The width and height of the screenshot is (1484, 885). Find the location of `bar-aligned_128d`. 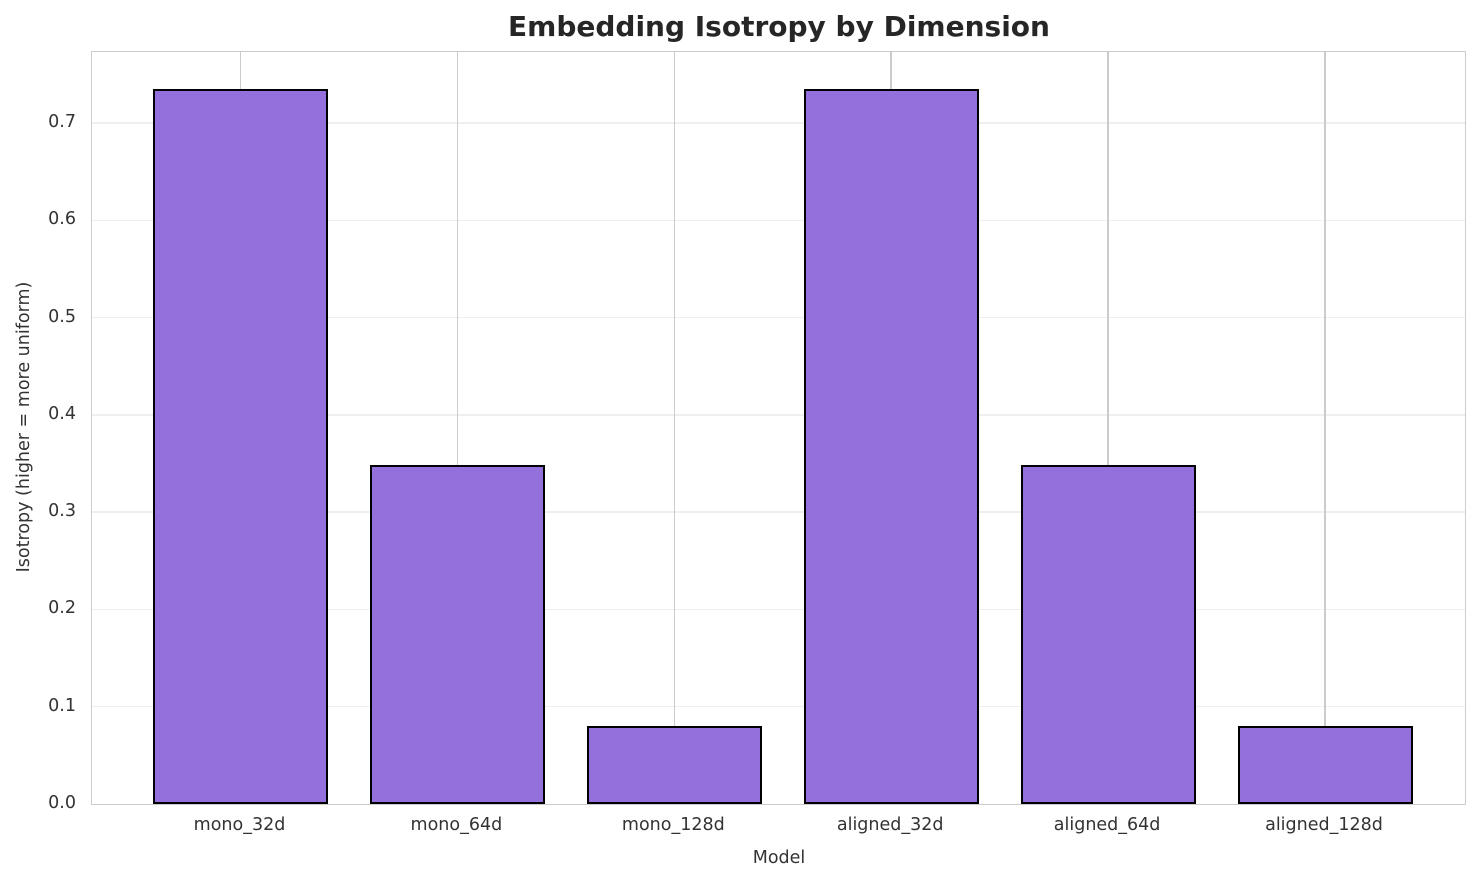

bar-aligned_128d is located at coordinates (1325, 765).